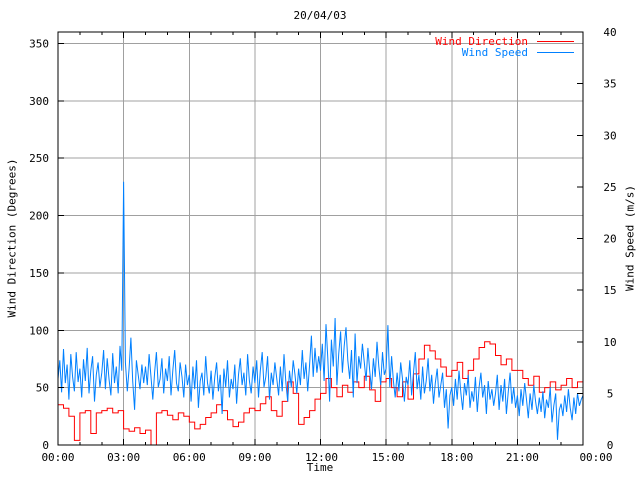  I want to click on y-left-tick-label: 0, so click(45, 445).